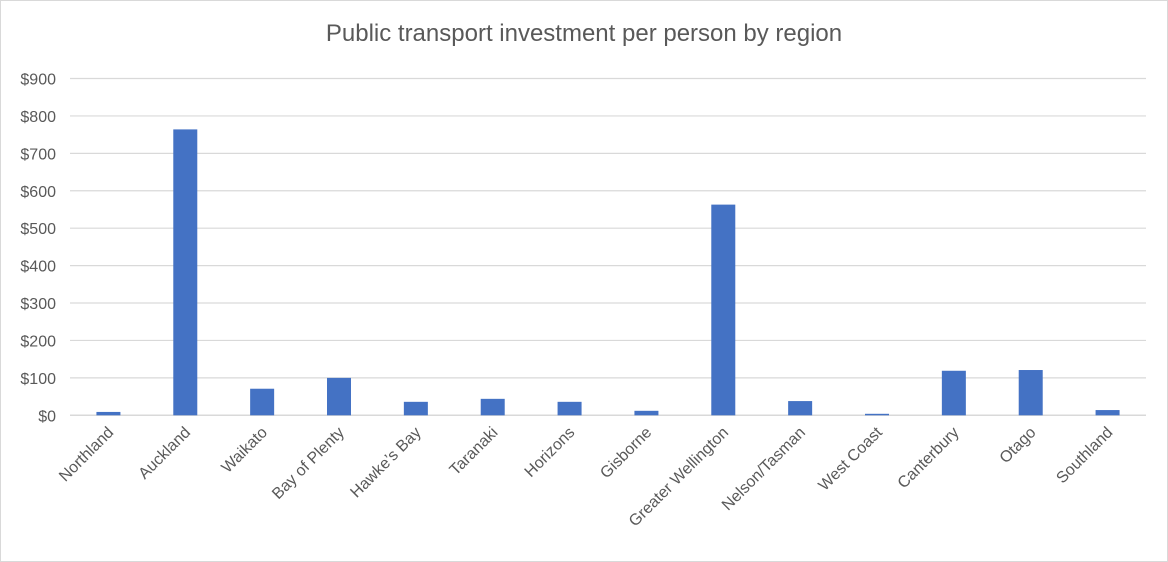 This screenshot has width=1168, height=562. Describe the element at coordinates (38, 379) in the screenshot. I see `y-tick-label: $100` at that location.